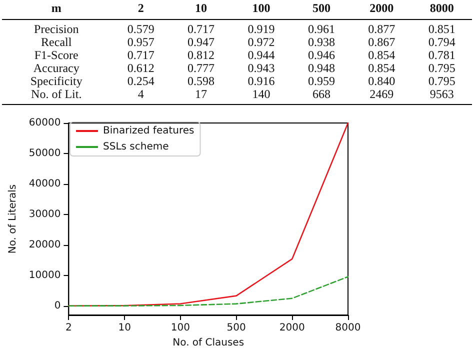 The width and height of the screenshot is (474, 355). What do you see at coordinates (321, 68) in the screenshot?
I see `data-label: 0.948` at bounding box center [321, 68].